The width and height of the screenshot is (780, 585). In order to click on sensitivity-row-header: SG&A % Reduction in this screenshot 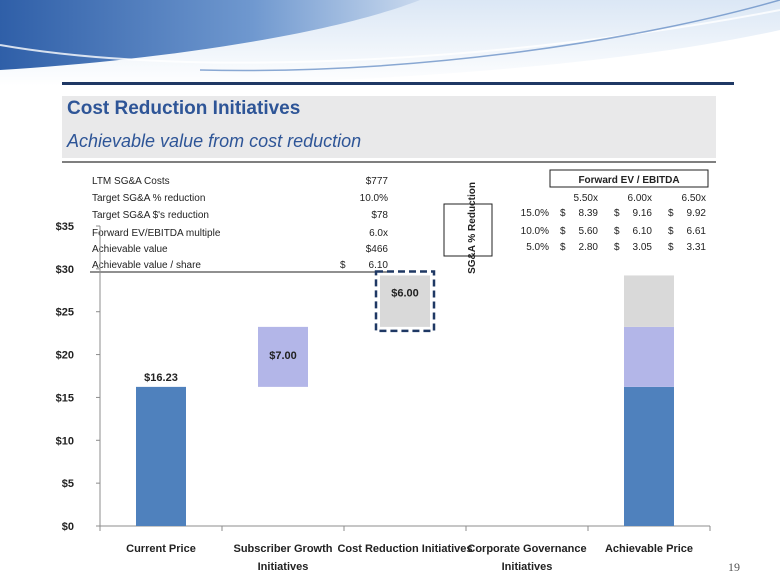, I will do `click(472, 228)`.